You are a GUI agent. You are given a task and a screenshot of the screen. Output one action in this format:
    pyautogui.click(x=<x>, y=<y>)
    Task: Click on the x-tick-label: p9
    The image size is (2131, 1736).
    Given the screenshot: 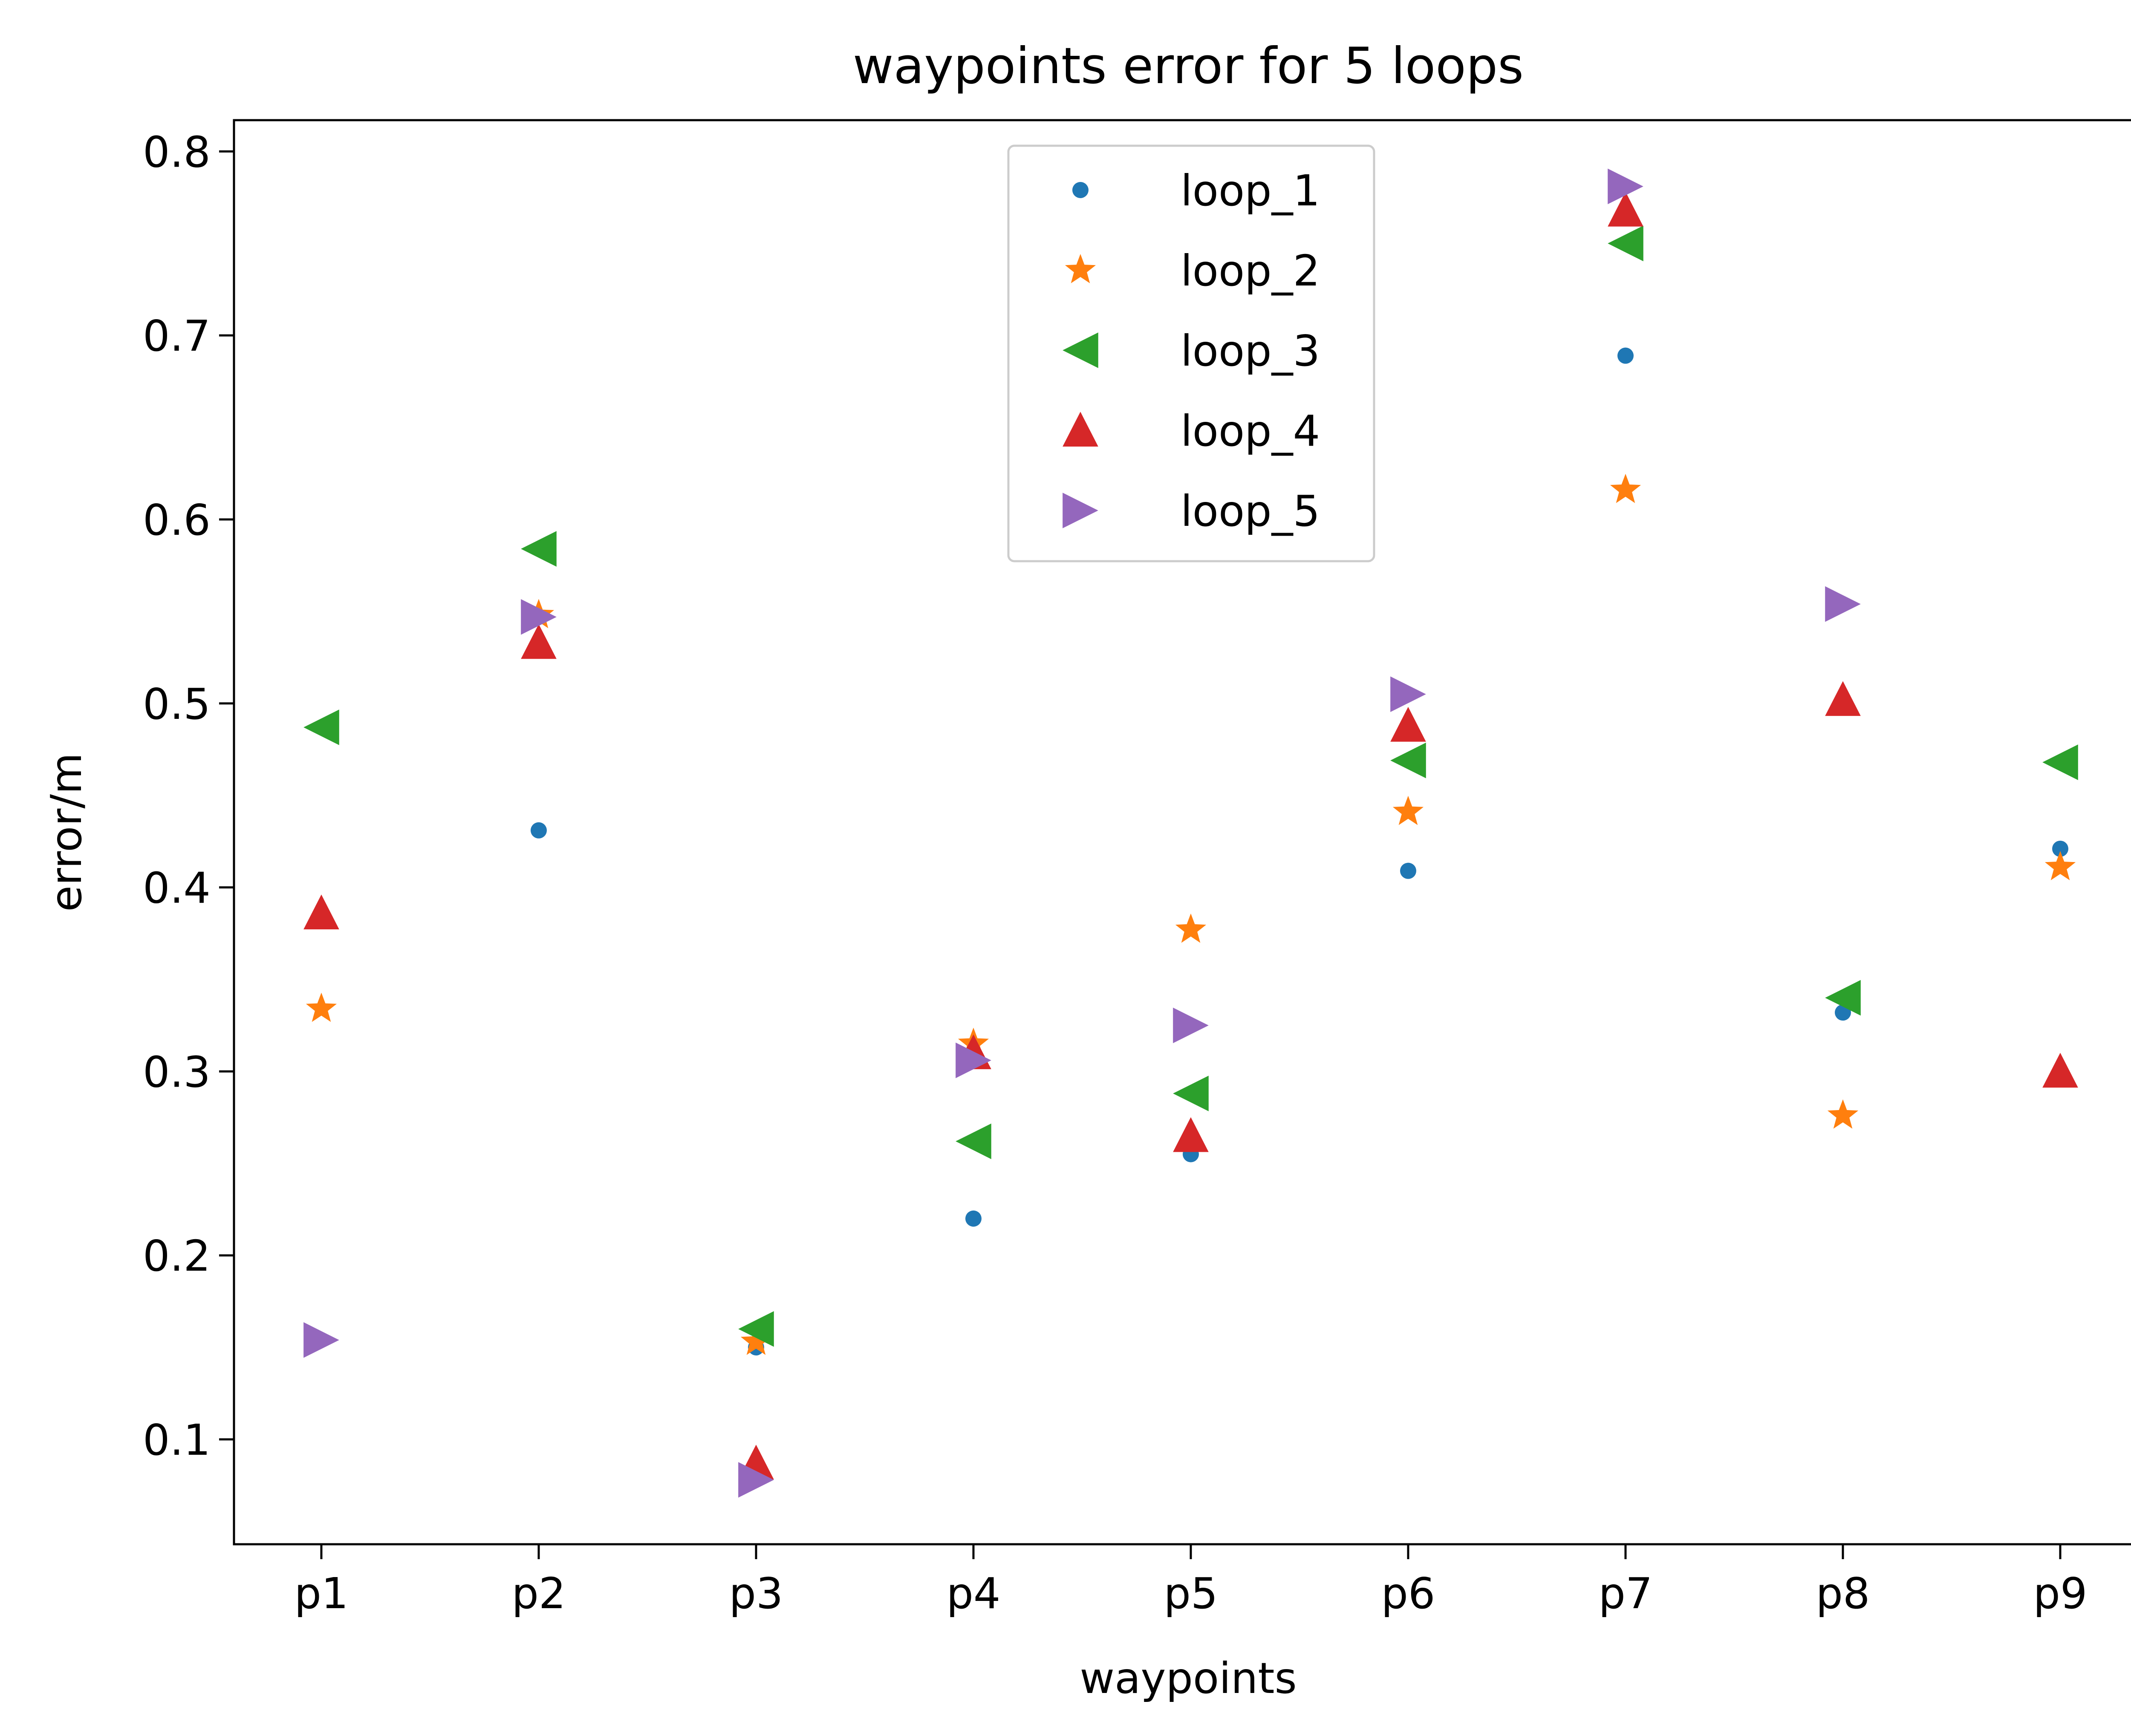 What is the action you would take?
    pyautogui.click(x=2060, y=1593)
    